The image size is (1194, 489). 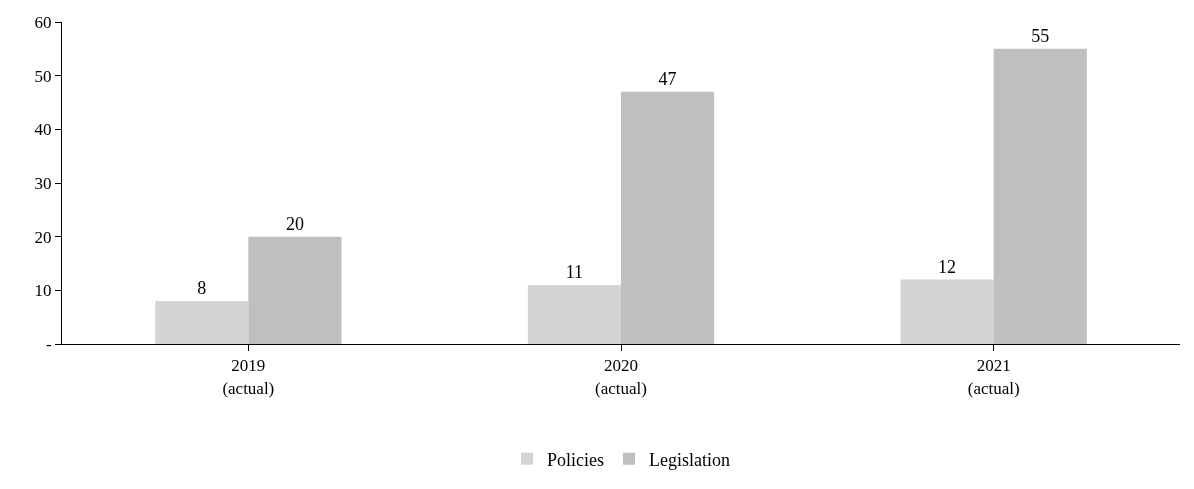 I want to click on data-label: 47, so click(x=667, y=78).